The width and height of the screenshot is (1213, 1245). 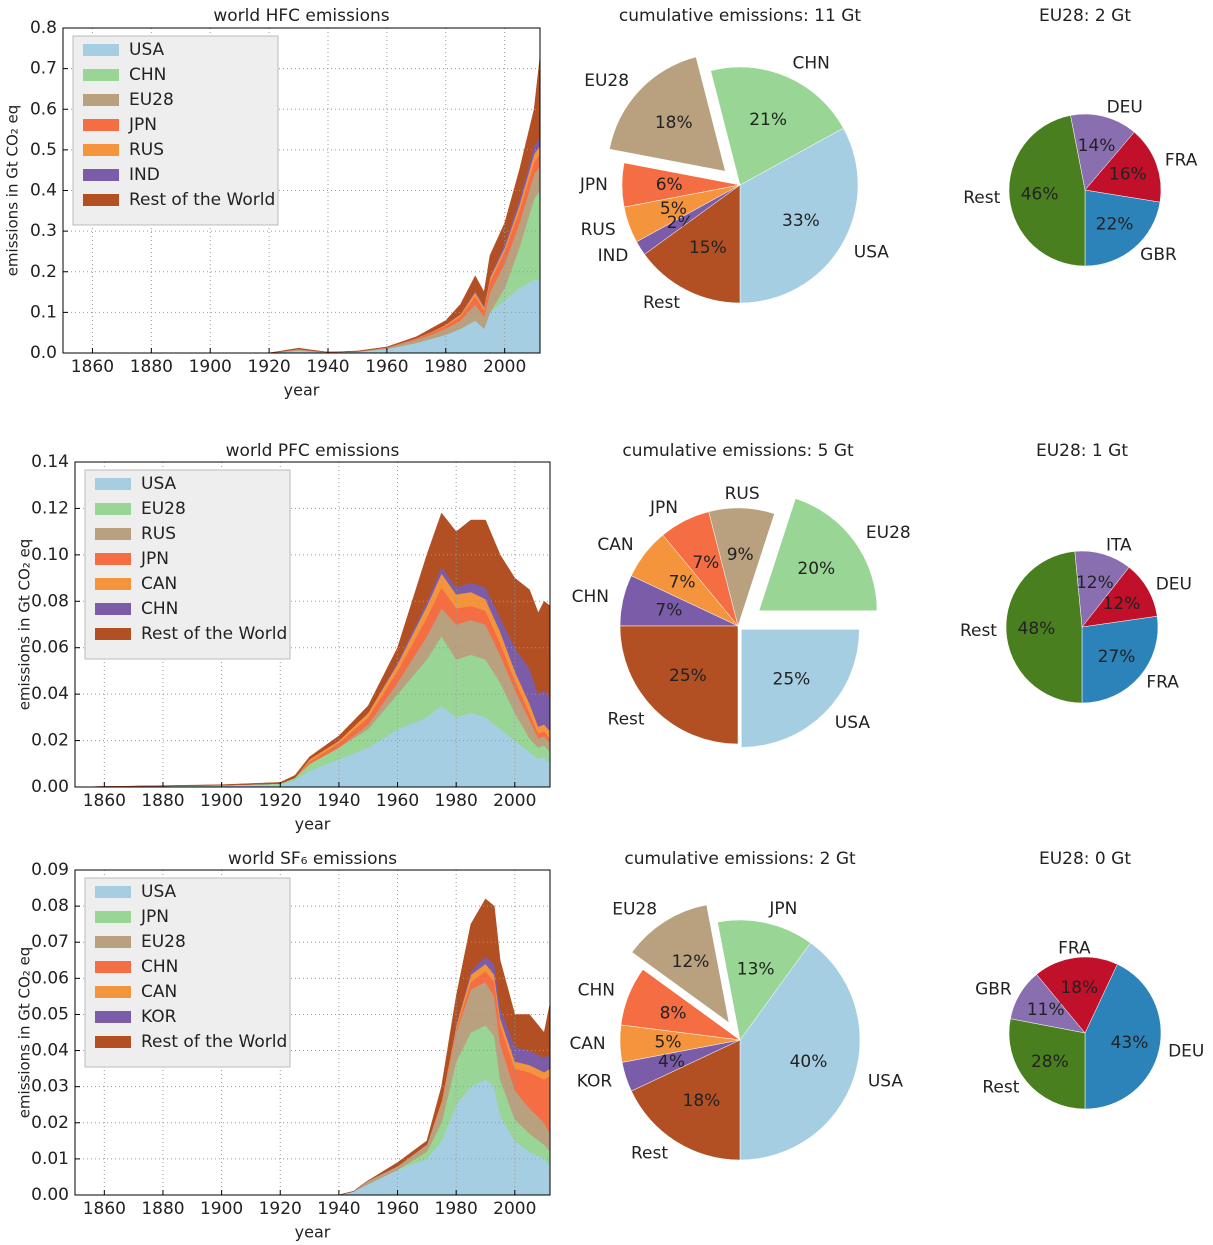 What do you see at coordinates (312, 746) in the screenshot?
I see `area` at bounding box center [312, 746].